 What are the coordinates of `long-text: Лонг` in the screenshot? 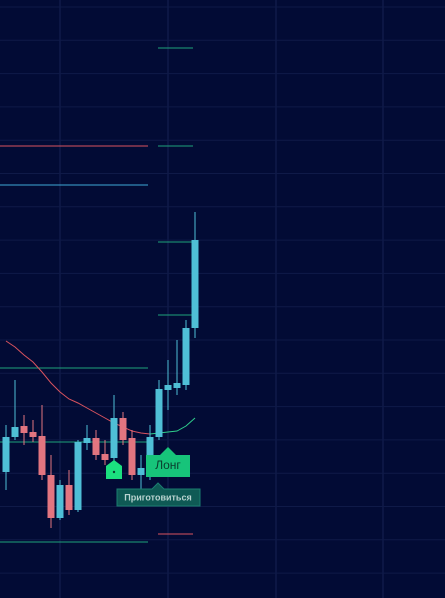 It's located at (168, 465).